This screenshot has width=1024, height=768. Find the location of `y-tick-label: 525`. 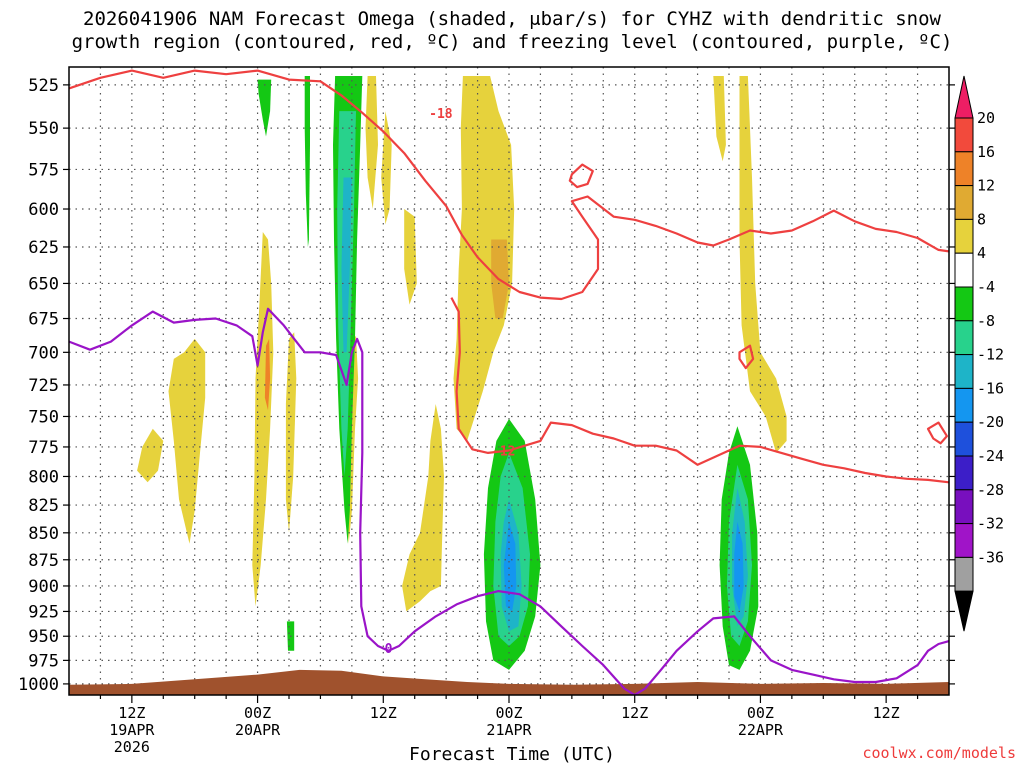

y-tick-label: 525 is located at coordinates (43, 86).